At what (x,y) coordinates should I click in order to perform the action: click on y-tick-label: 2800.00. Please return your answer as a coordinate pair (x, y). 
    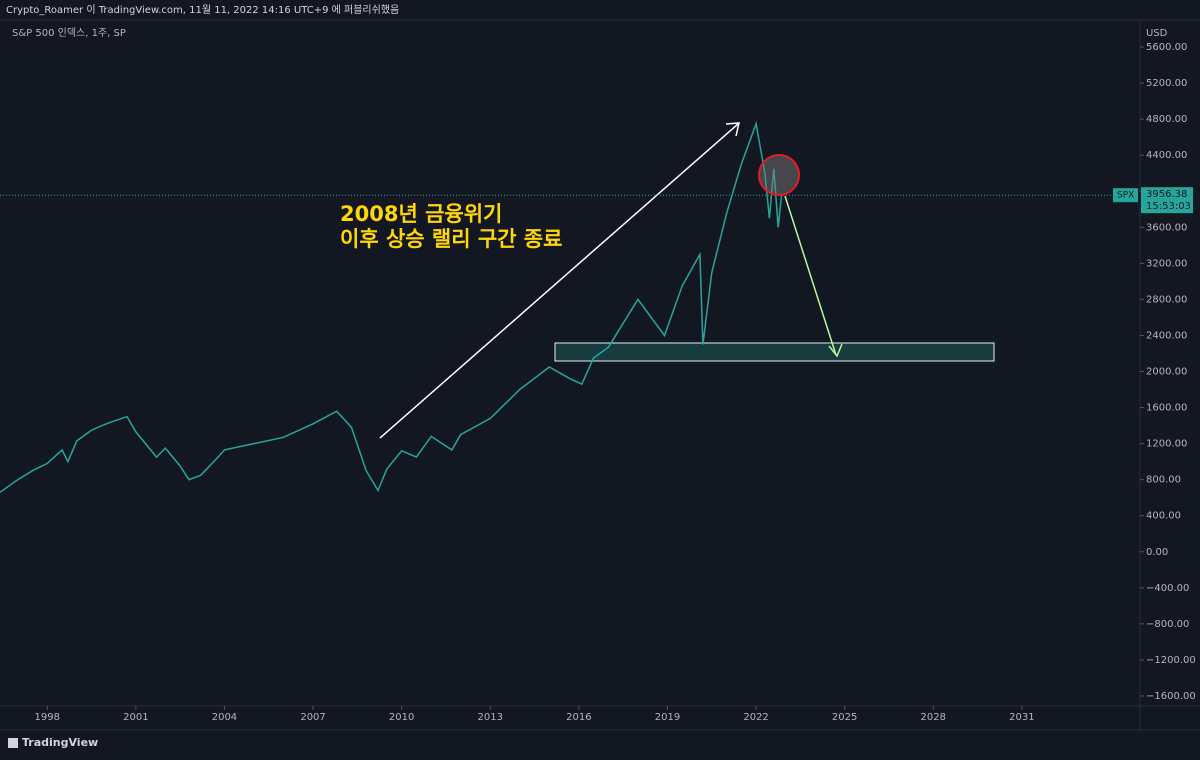
    Looking at the image, I should click on (1166, 299).